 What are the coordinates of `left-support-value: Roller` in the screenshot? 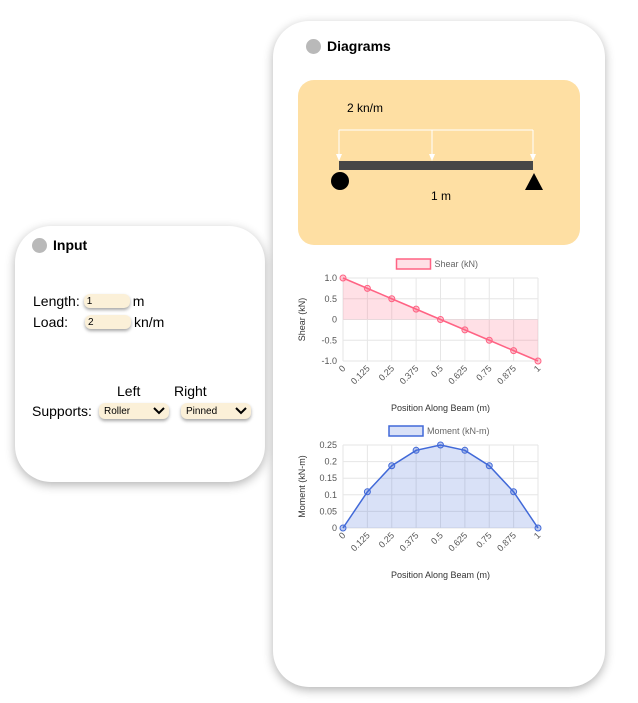 It's located at (117, 411).